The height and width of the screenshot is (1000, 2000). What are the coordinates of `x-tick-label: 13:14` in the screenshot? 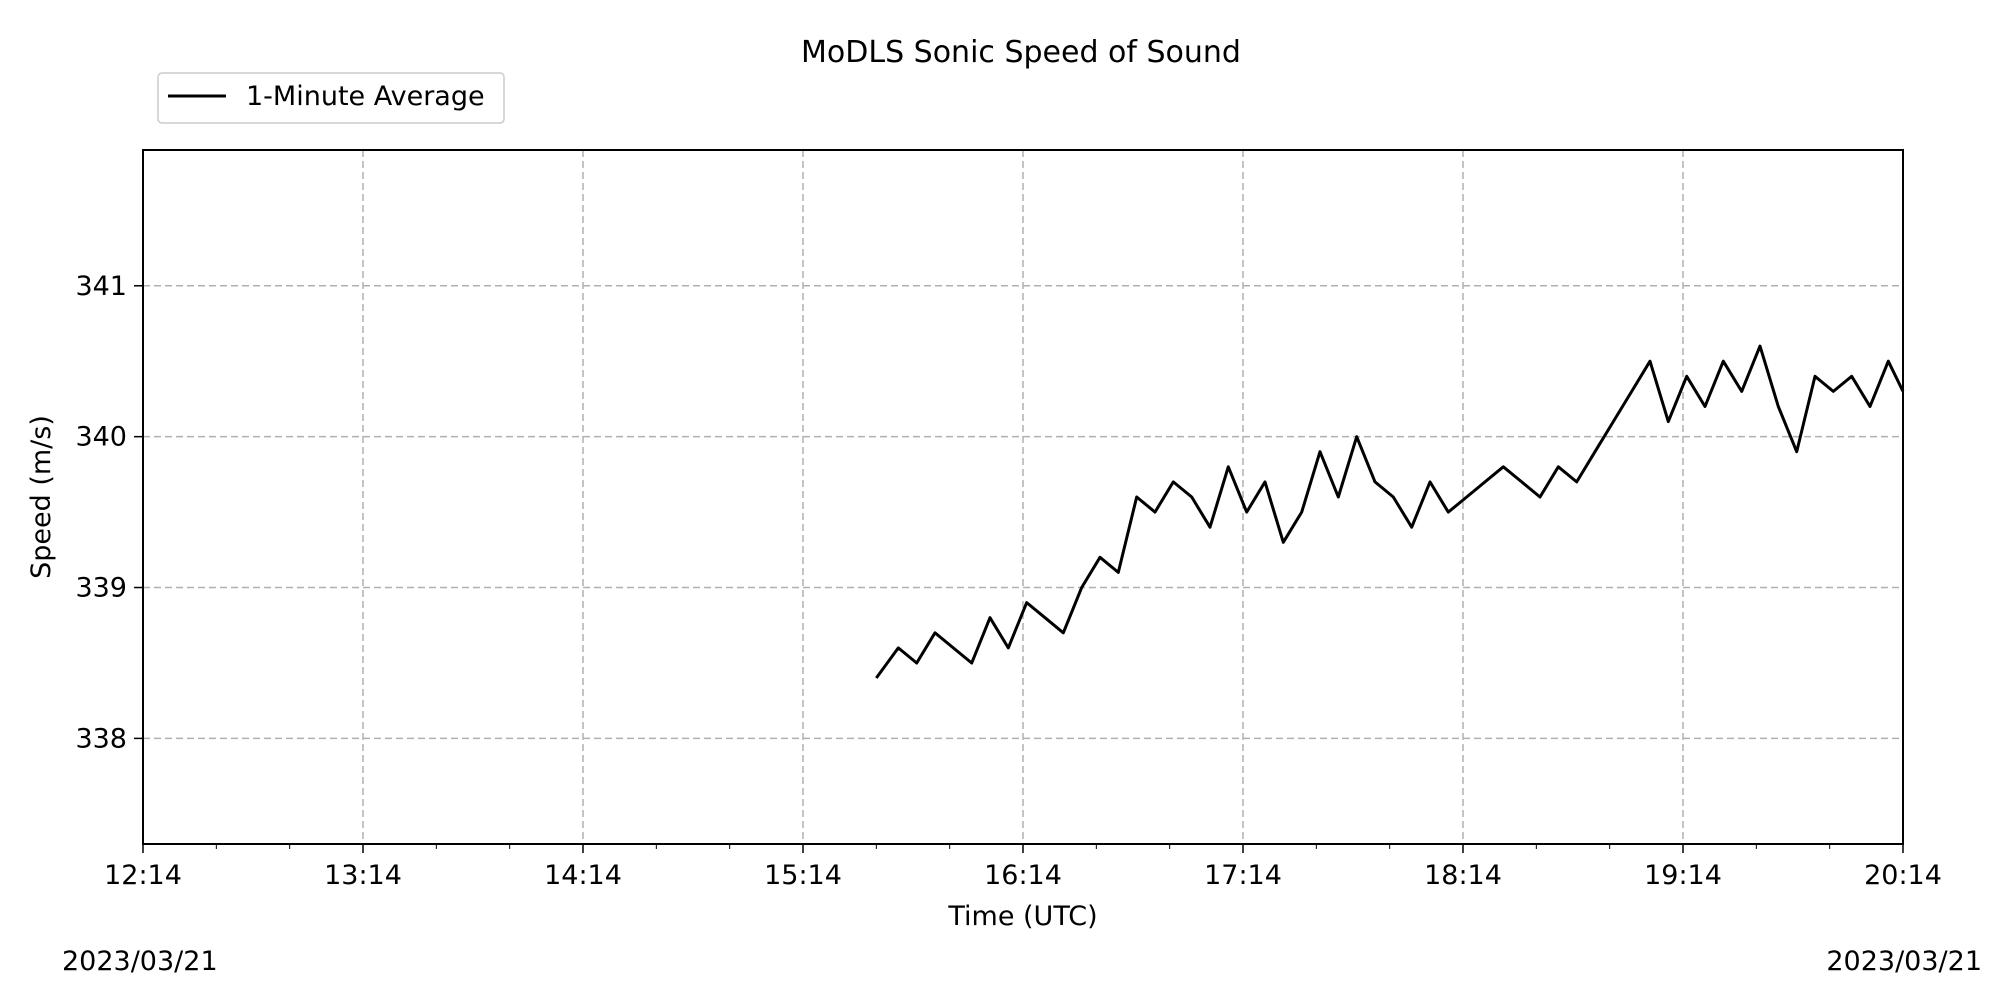 It's located at (363, 875).